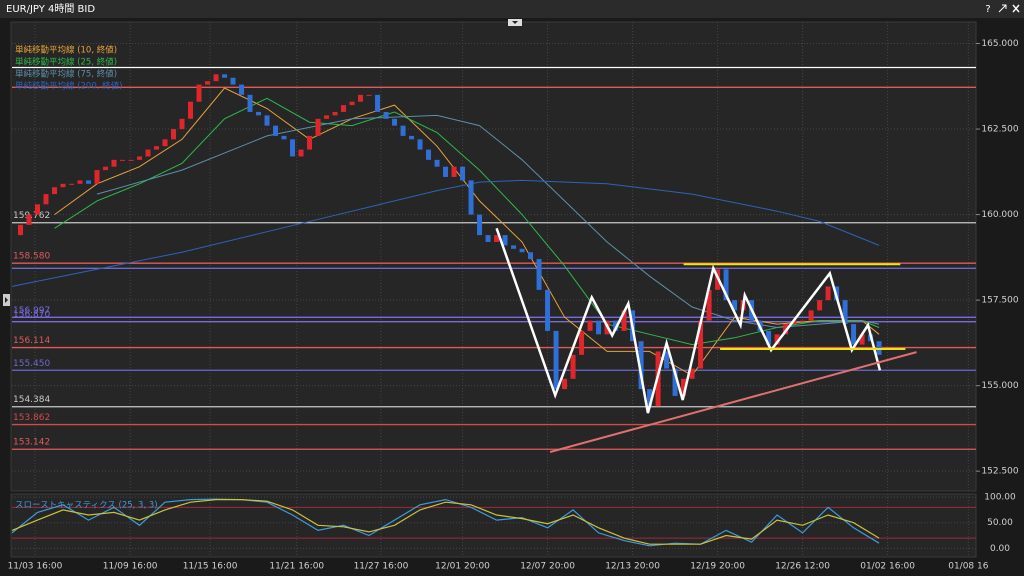 Image resolution: width=1024 pixels, height=576 pixels. What do you see at coordinates (1002, 8) in the screenshot?
I see `popout-button` at bounding box center [1002, 8].